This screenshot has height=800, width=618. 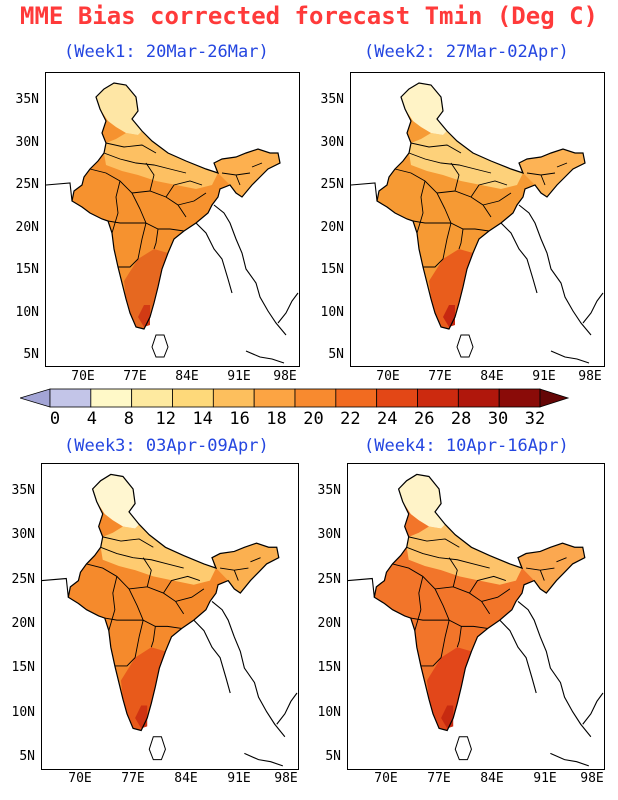 What do you see at coordinates (309, 16) in the screenshot?
I see `figure-title: MME Bias corrected forecast Tmin (Deg C)` at bounding box center [309, 16].